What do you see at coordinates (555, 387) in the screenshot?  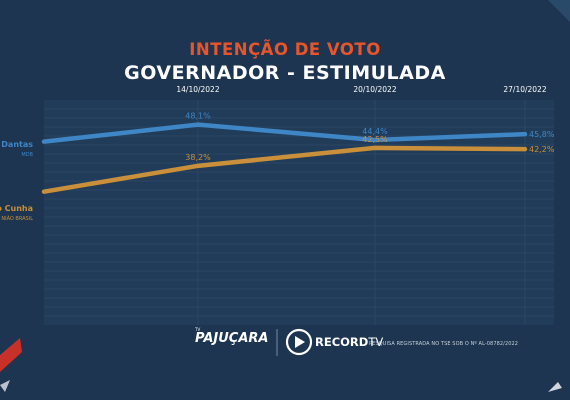 I see `corner-arrow-right` at bounding box center [555, 387].